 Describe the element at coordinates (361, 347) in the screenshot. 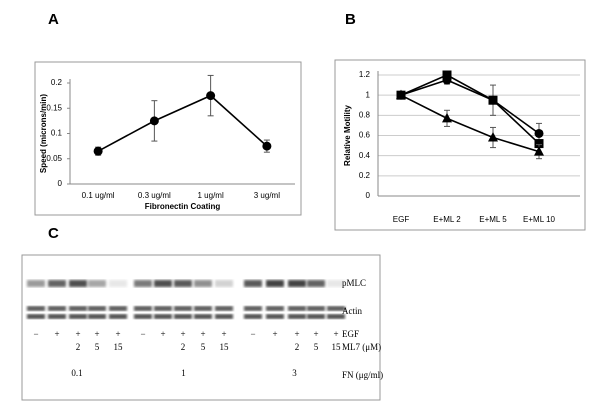

I see `row-label: ML7 (μM)` at that location.